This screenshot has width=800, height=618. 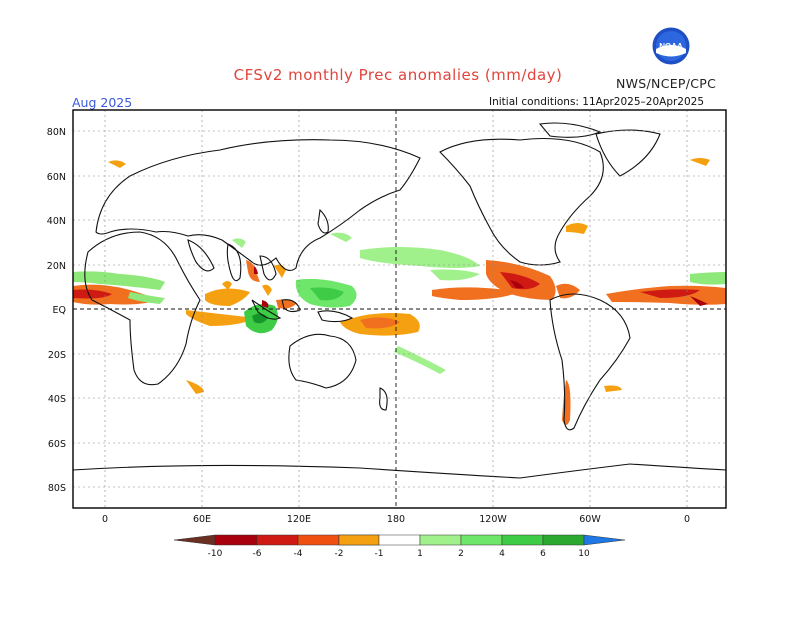 What do you see at coordinates (379, 554) in the screenshot?
I see `colorbar-tick: -1` at bounding box center [379, 554].